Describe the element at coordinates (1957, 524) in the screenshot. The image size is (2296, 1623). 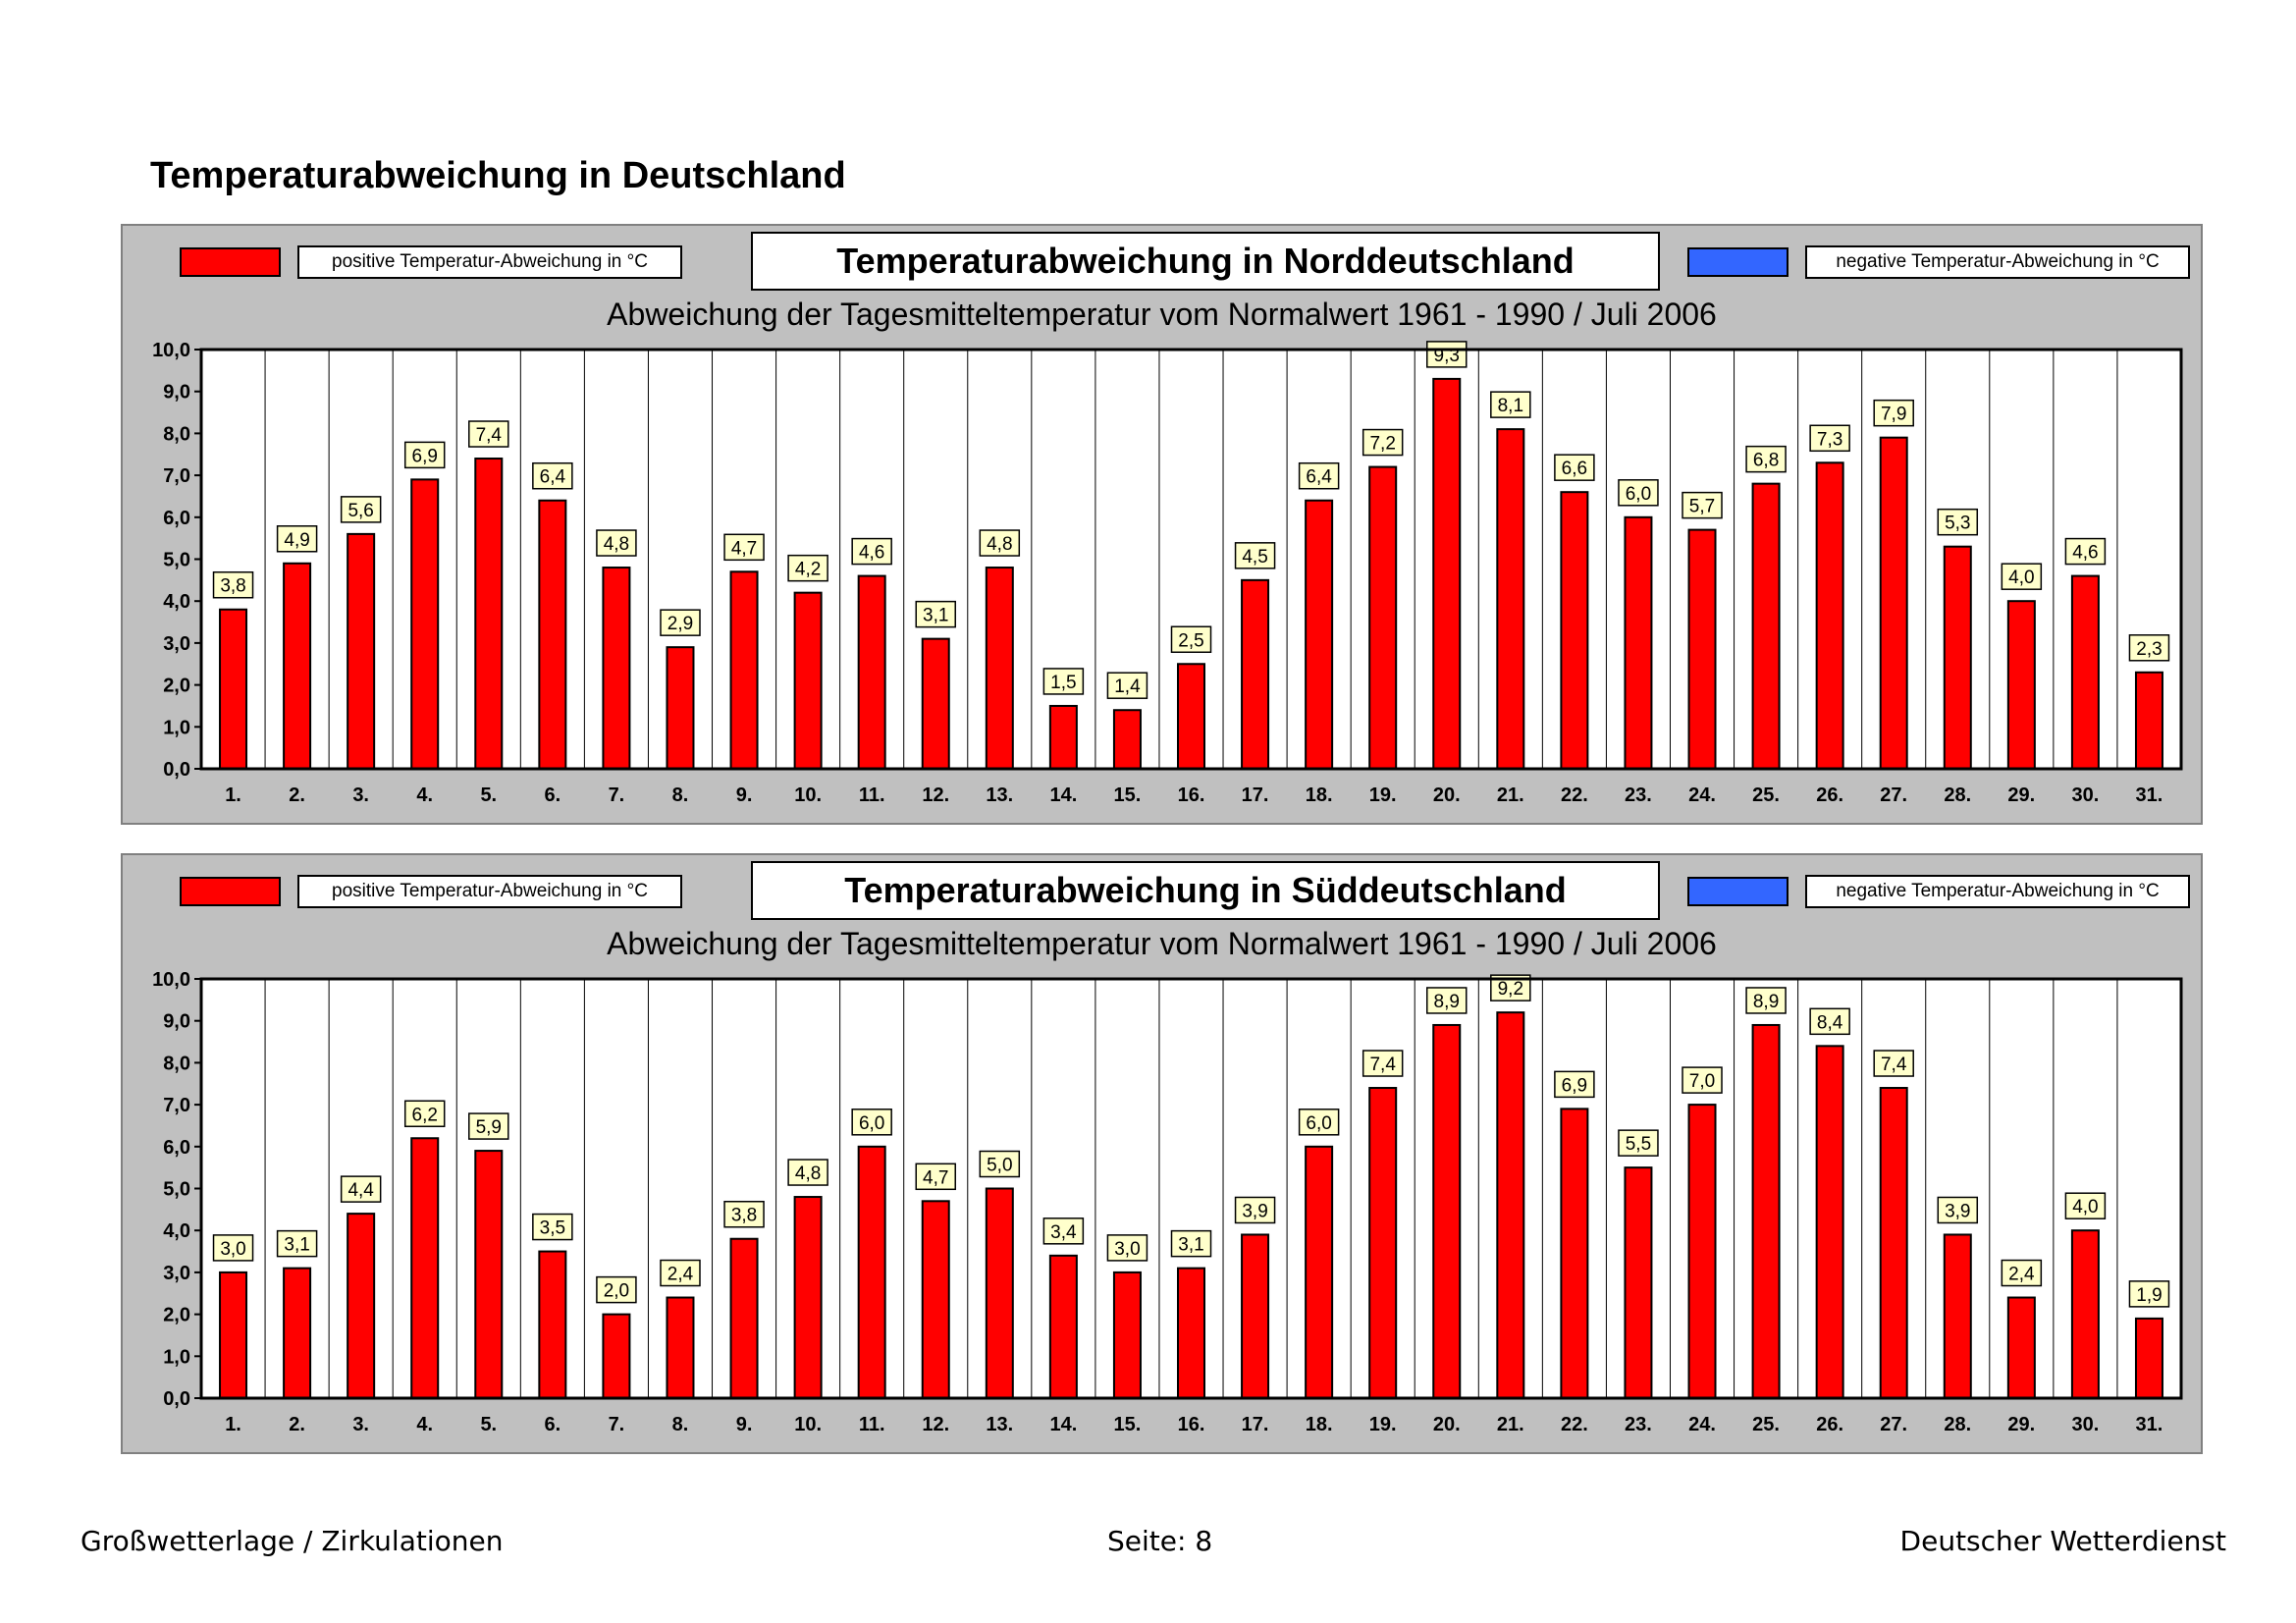
I see `data-label: 5,3` at that location.